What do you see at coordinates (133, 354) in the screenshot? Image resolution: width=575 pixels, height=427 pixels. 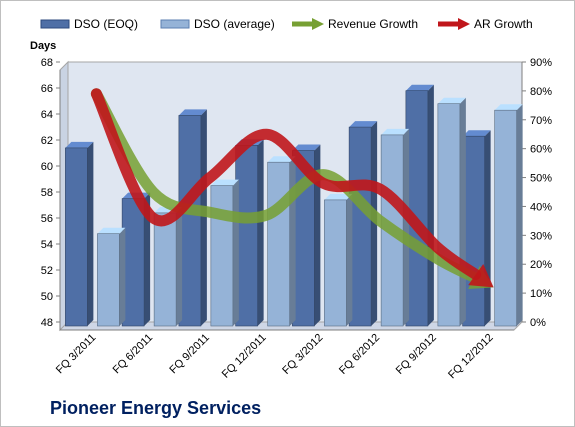 I see `x-tick-label: FQ 6/2011` at bounding box center [133, 354].